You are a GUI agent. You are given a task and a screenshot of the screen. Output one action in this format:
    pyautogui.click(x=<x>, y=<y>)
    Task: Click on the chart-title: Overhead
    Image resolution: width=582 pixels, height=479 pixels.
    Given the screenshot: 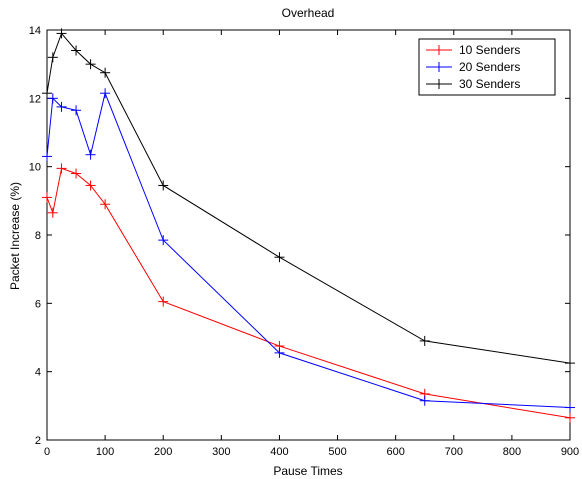 What is the action you would take?
    pyautogui.click(x=308, y=13)
    